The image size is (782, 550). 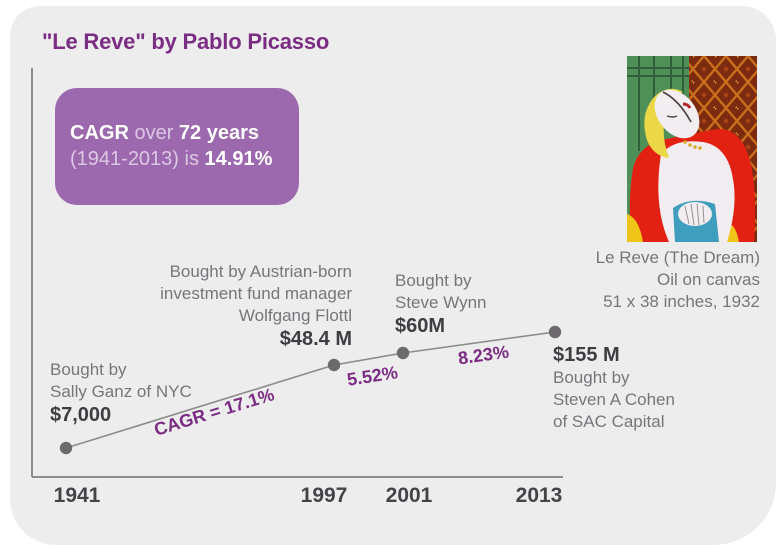 I want to click on xaxis-label-2013: 2013, so click(x=539, y=495).